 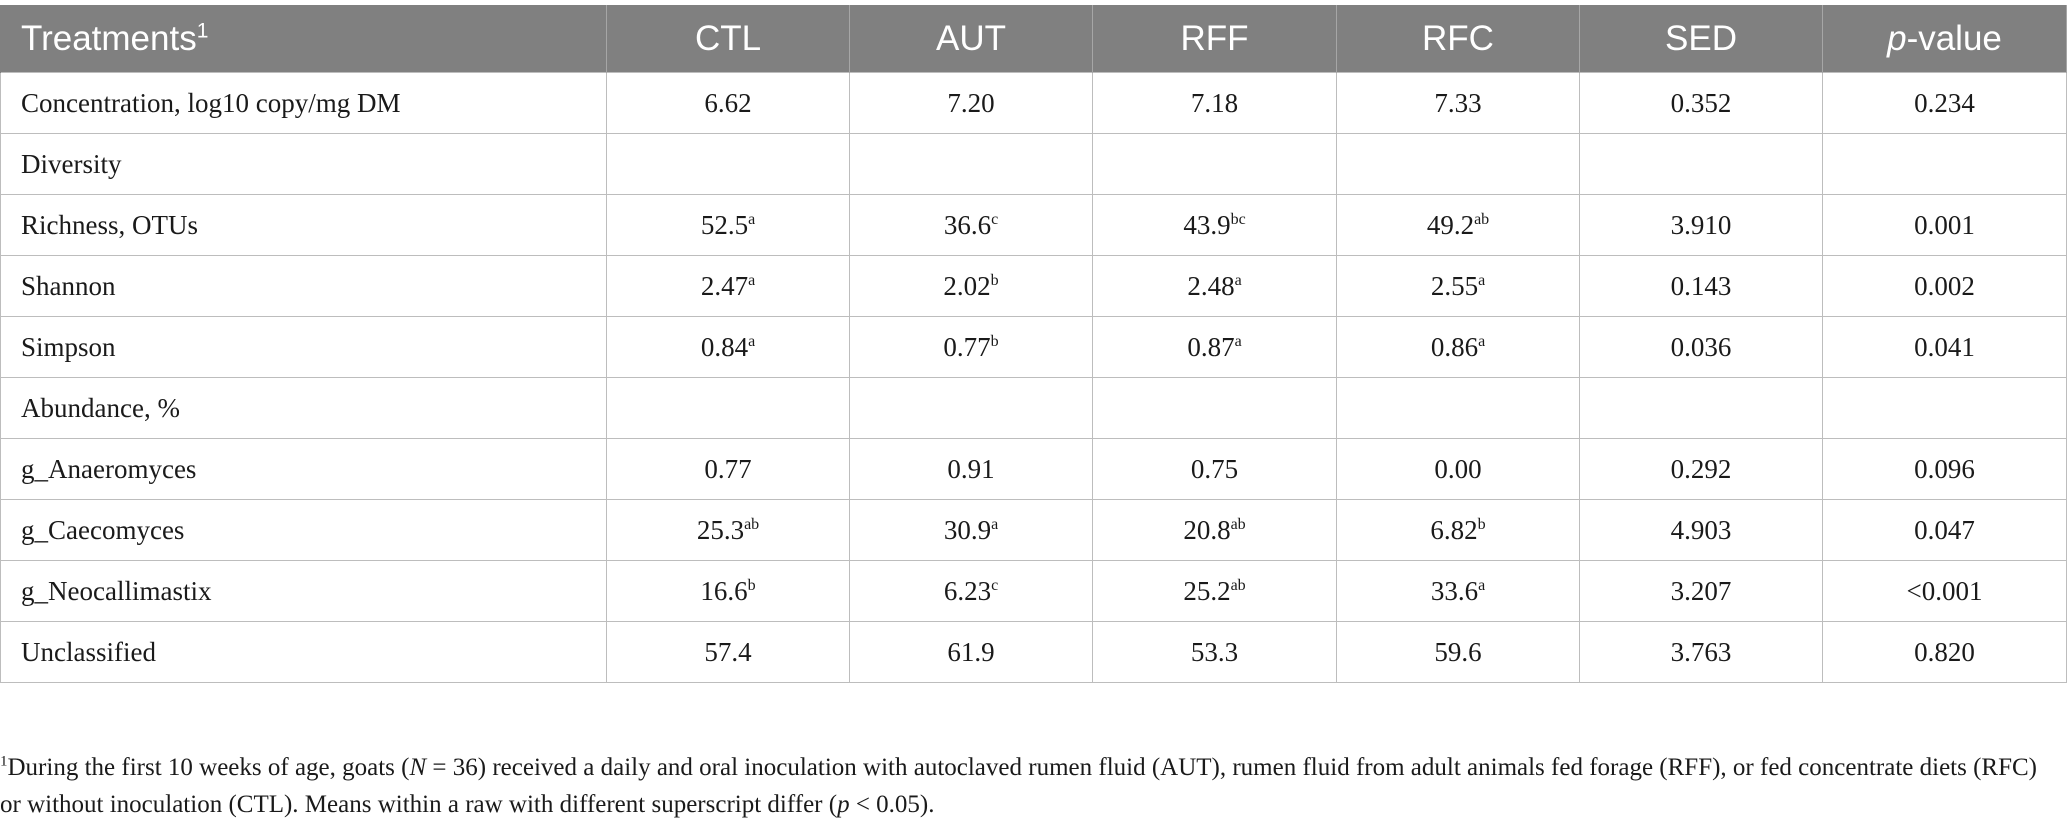 I want to click on table-cell: 25.3ab, so click(x=728, y=530).